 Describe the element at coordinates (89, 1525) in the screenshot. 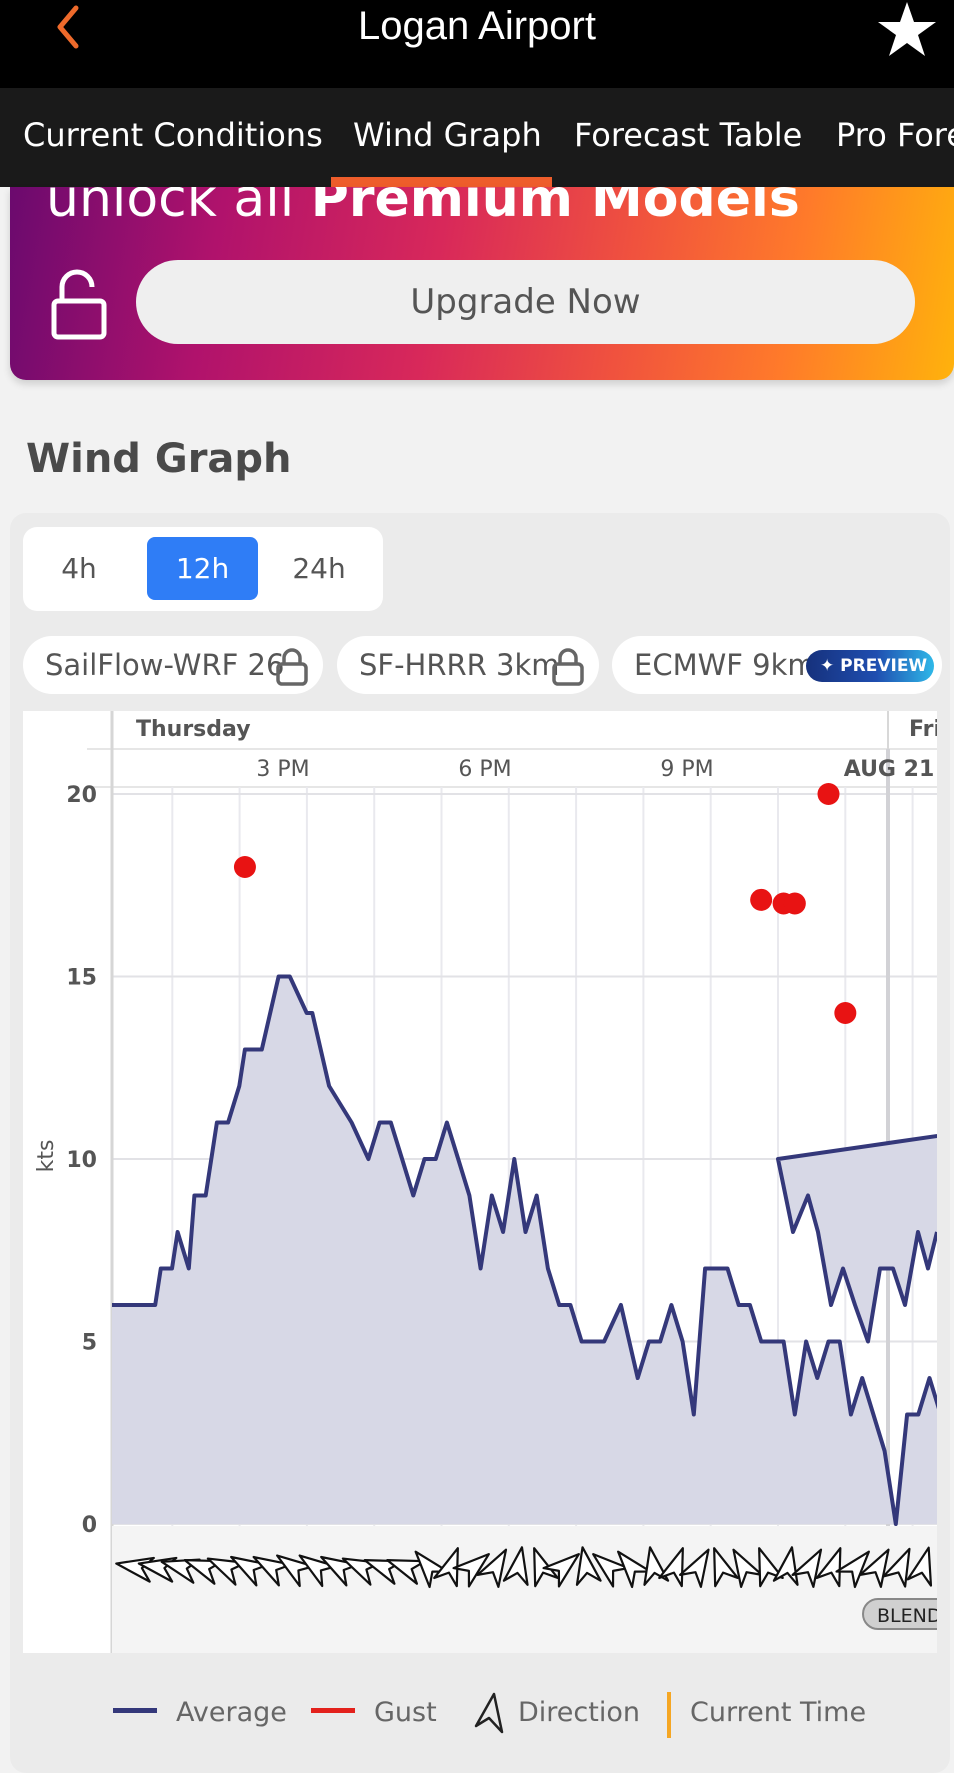

I see `y-tick-label: 0` at that location.